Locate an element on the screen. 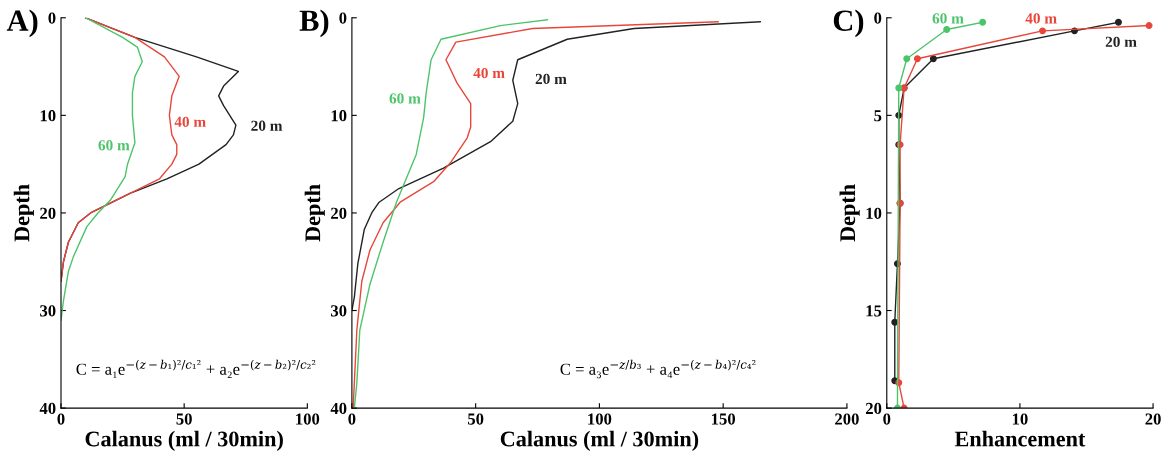 The image size is (1173, 468). chart-title: A) is located at coordinates (22, 23).